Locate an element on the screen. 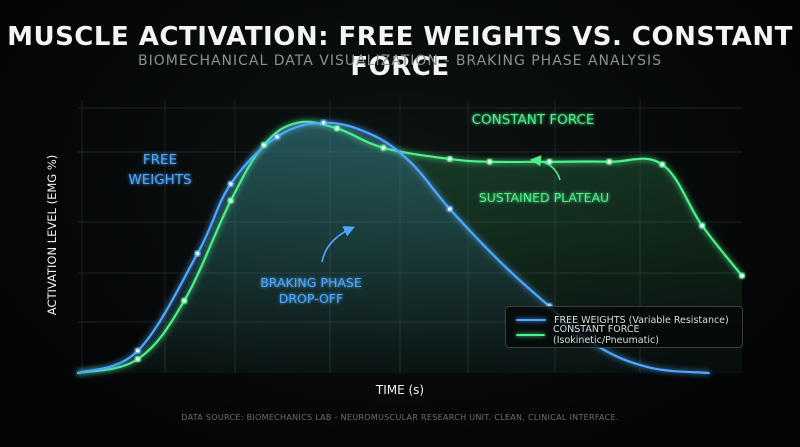 The height and width of the screenshot is (447, 800). legend-item-free-weights: FREE WEIGHTS (Variable Resistance) is located at coordinates (622, 320).